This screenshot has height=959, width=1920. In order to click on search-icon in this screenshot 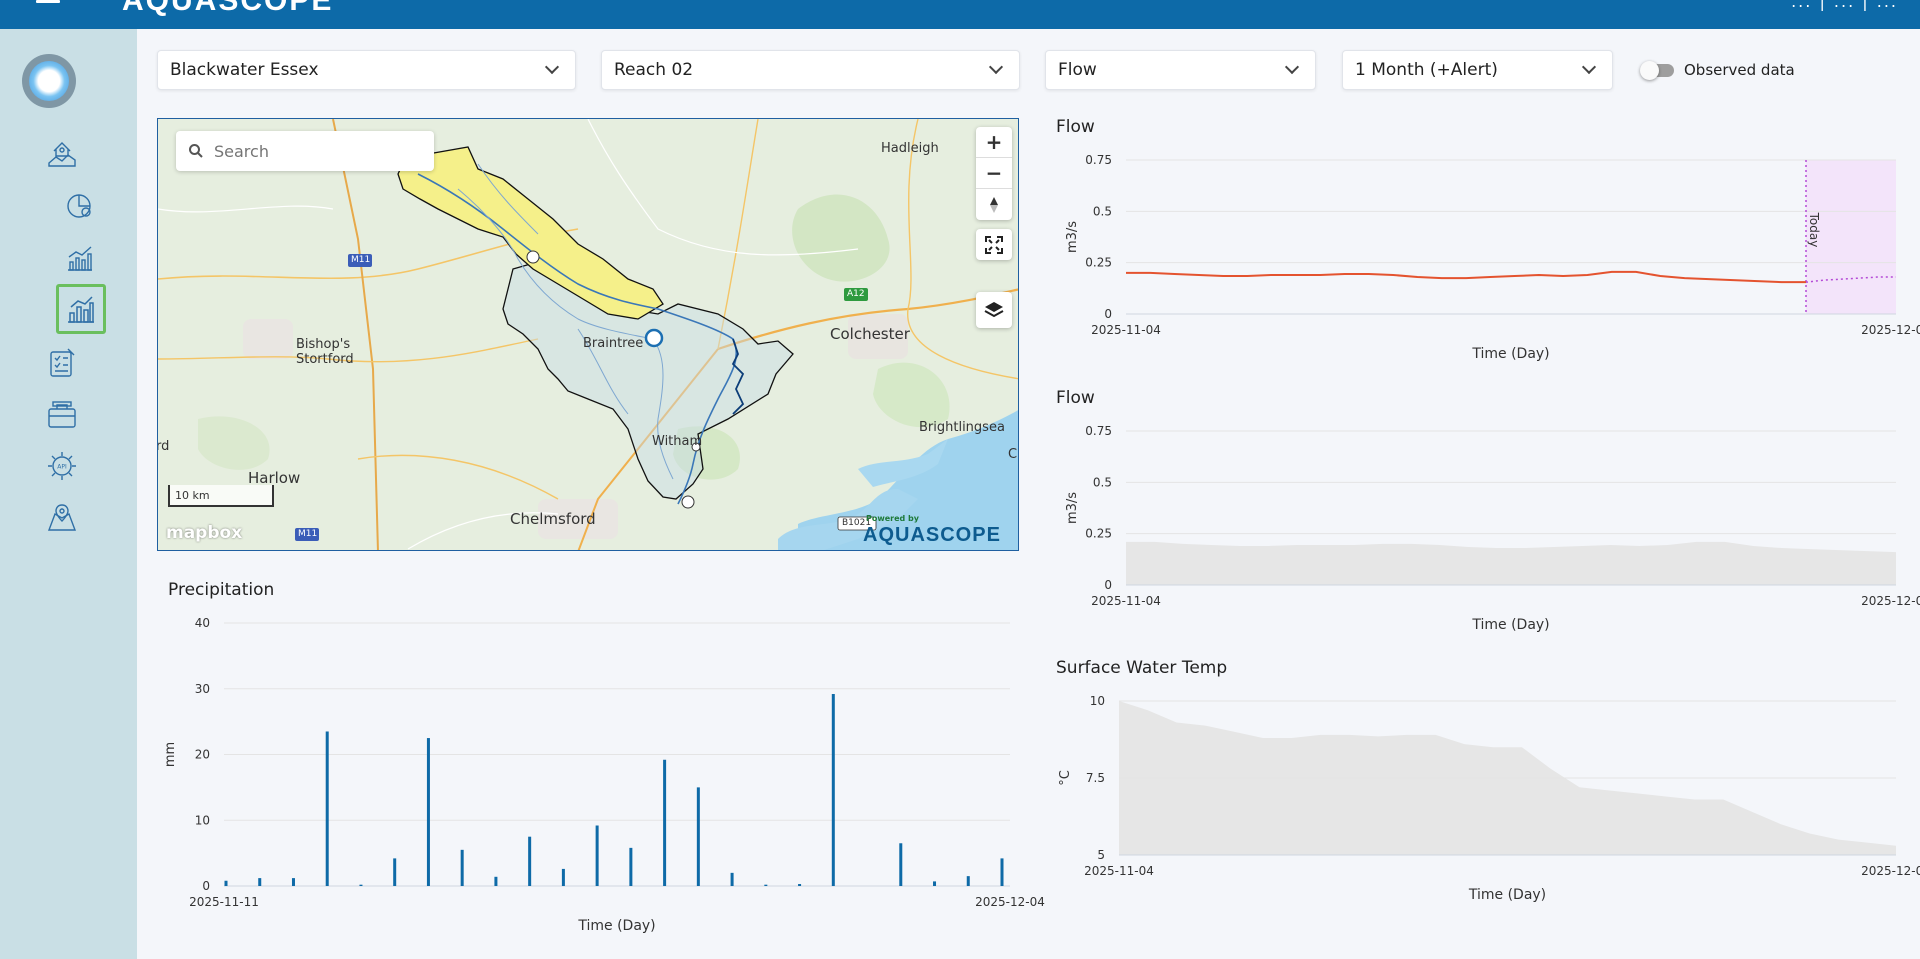, I will do `click(196, 151)`.